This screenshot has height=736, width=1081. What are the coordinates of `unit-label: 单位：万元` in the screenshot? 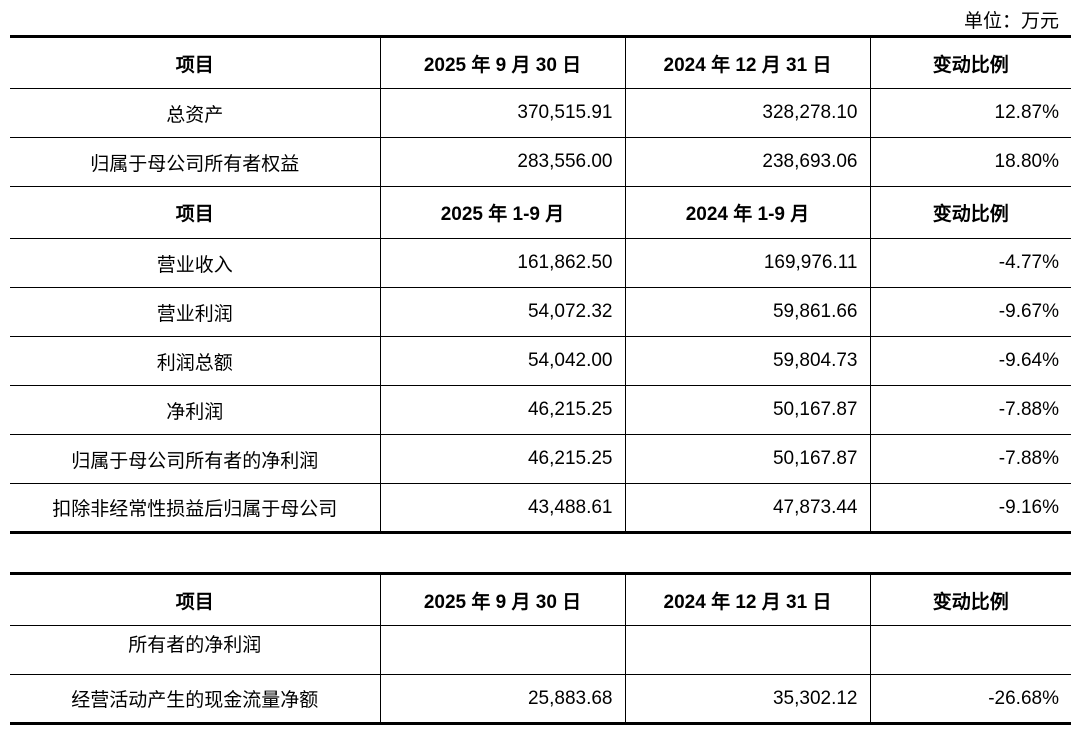 It's located at (1011, 21).